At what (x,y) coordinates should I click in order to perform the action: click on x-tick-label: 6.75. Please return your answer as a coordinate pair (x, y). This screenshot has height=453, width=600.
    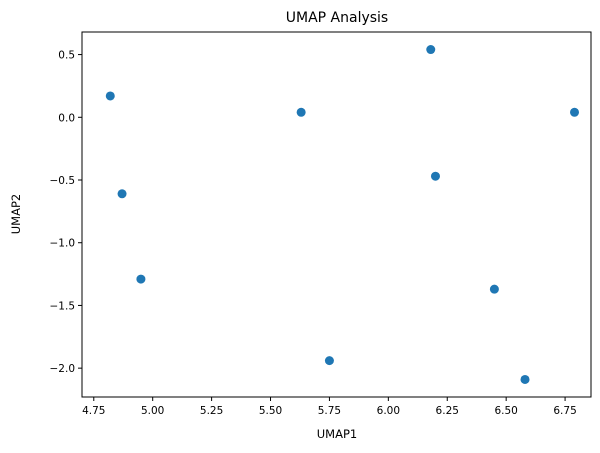
    Looking at the image, I should click on (564, 411).